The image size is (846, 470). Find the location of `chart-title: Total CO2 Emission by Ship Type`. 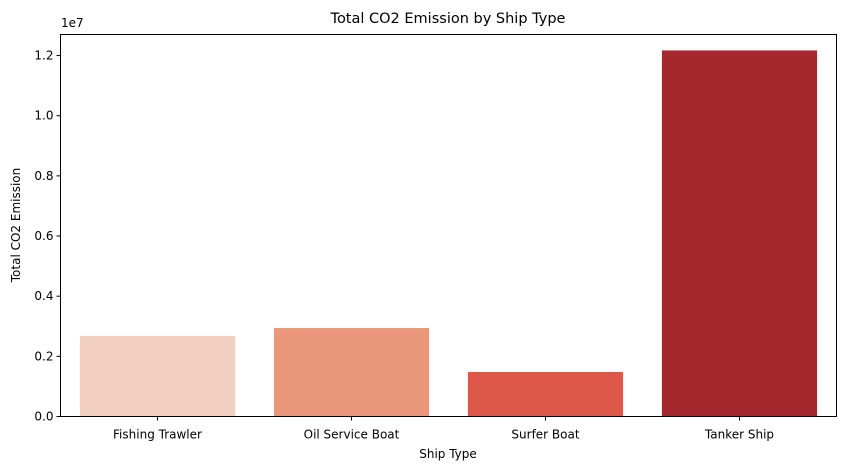

chart-title: Total CO2 Emission by Ship Type is located at coordinates (448, 19).